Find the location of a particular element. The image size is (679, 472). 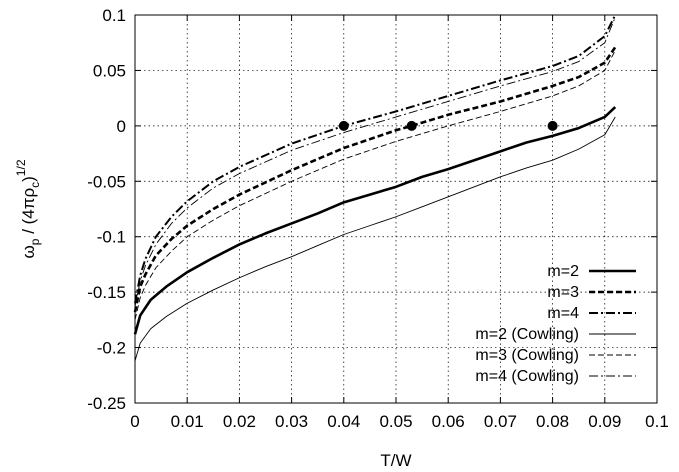

x-tick-label: 0.03 is located at coordinates (291, 421).